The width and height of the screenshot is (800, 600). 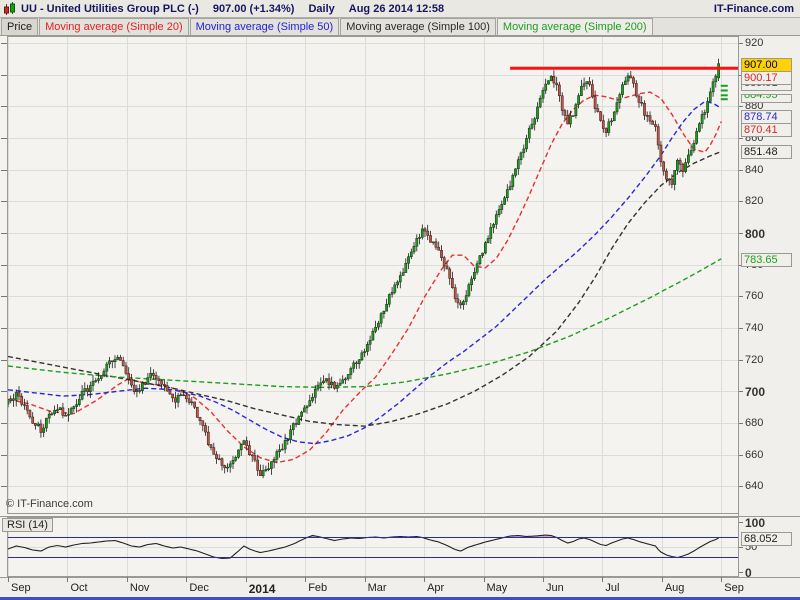 What do you see at coordinates (754, 43) in the screenshot?
I see `price-tick-label: 920` at bounding box center [754, 43].